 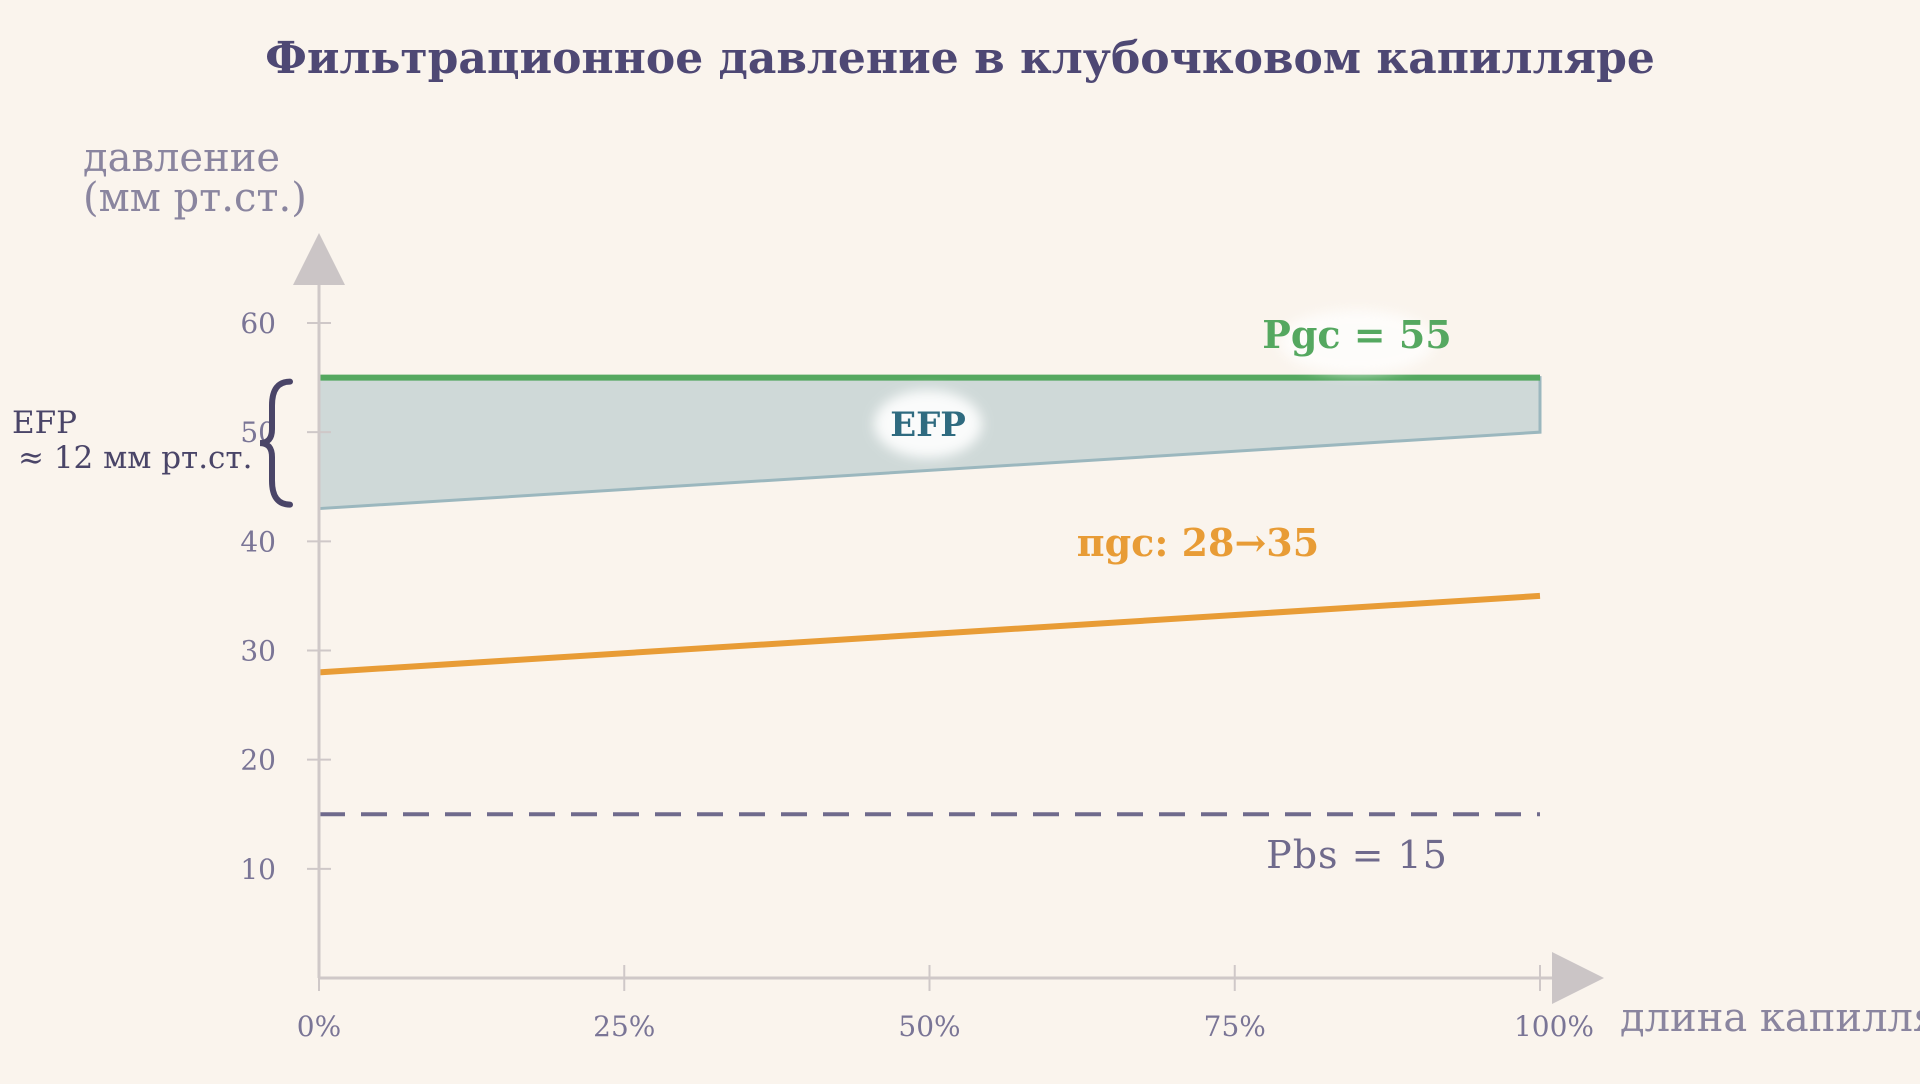 What do you see at coordinates (44, 423) in the screenshot?
I see `efp-bracket-label-line1: EFP` at bounding box center [44, 423].